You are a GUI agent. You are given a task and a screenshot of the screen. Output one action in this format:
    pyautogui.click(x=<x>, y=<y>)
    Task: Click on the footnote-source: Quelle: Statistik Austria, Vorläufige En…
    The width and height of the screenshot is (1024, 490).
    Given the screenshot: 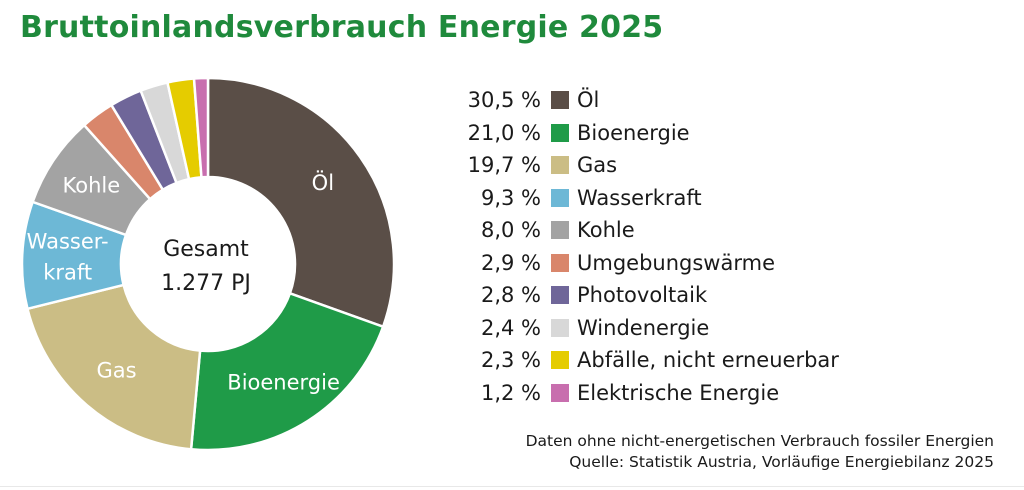 What is the action you would take?
    pyautogui.click(x=781, y=462)
    